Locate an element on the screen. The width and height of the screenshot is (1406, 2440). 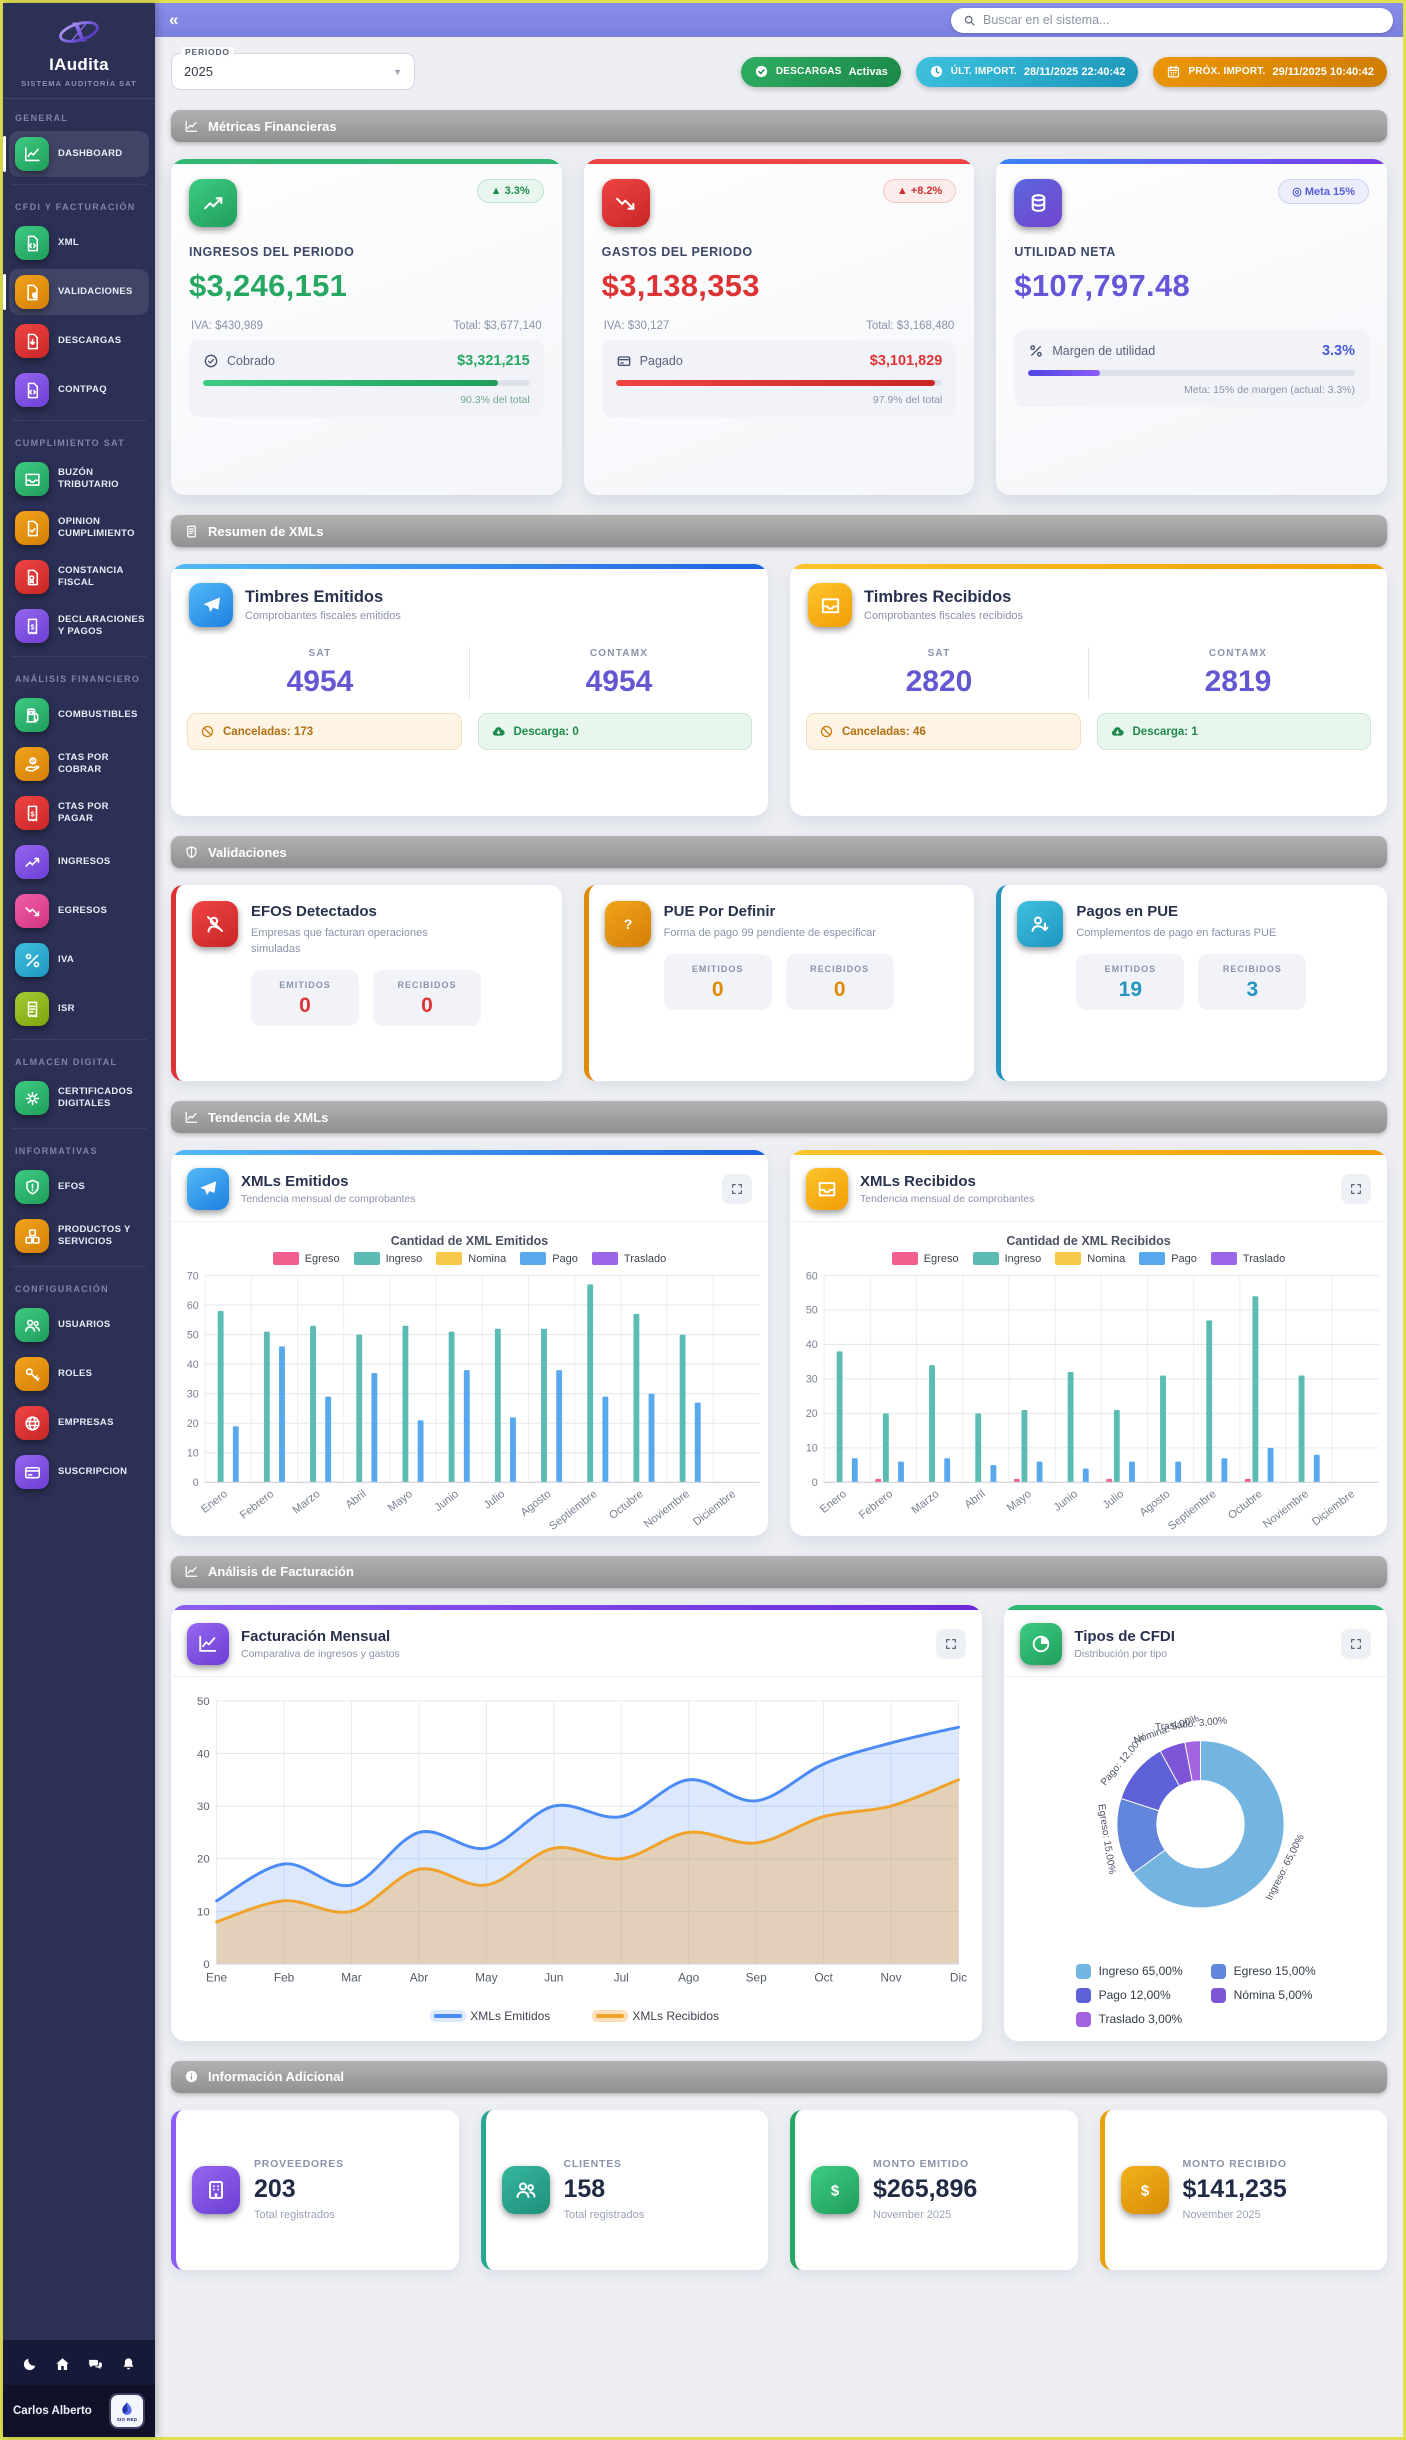
sidebar-item-xml: XML is located at coordinates (79, 243).